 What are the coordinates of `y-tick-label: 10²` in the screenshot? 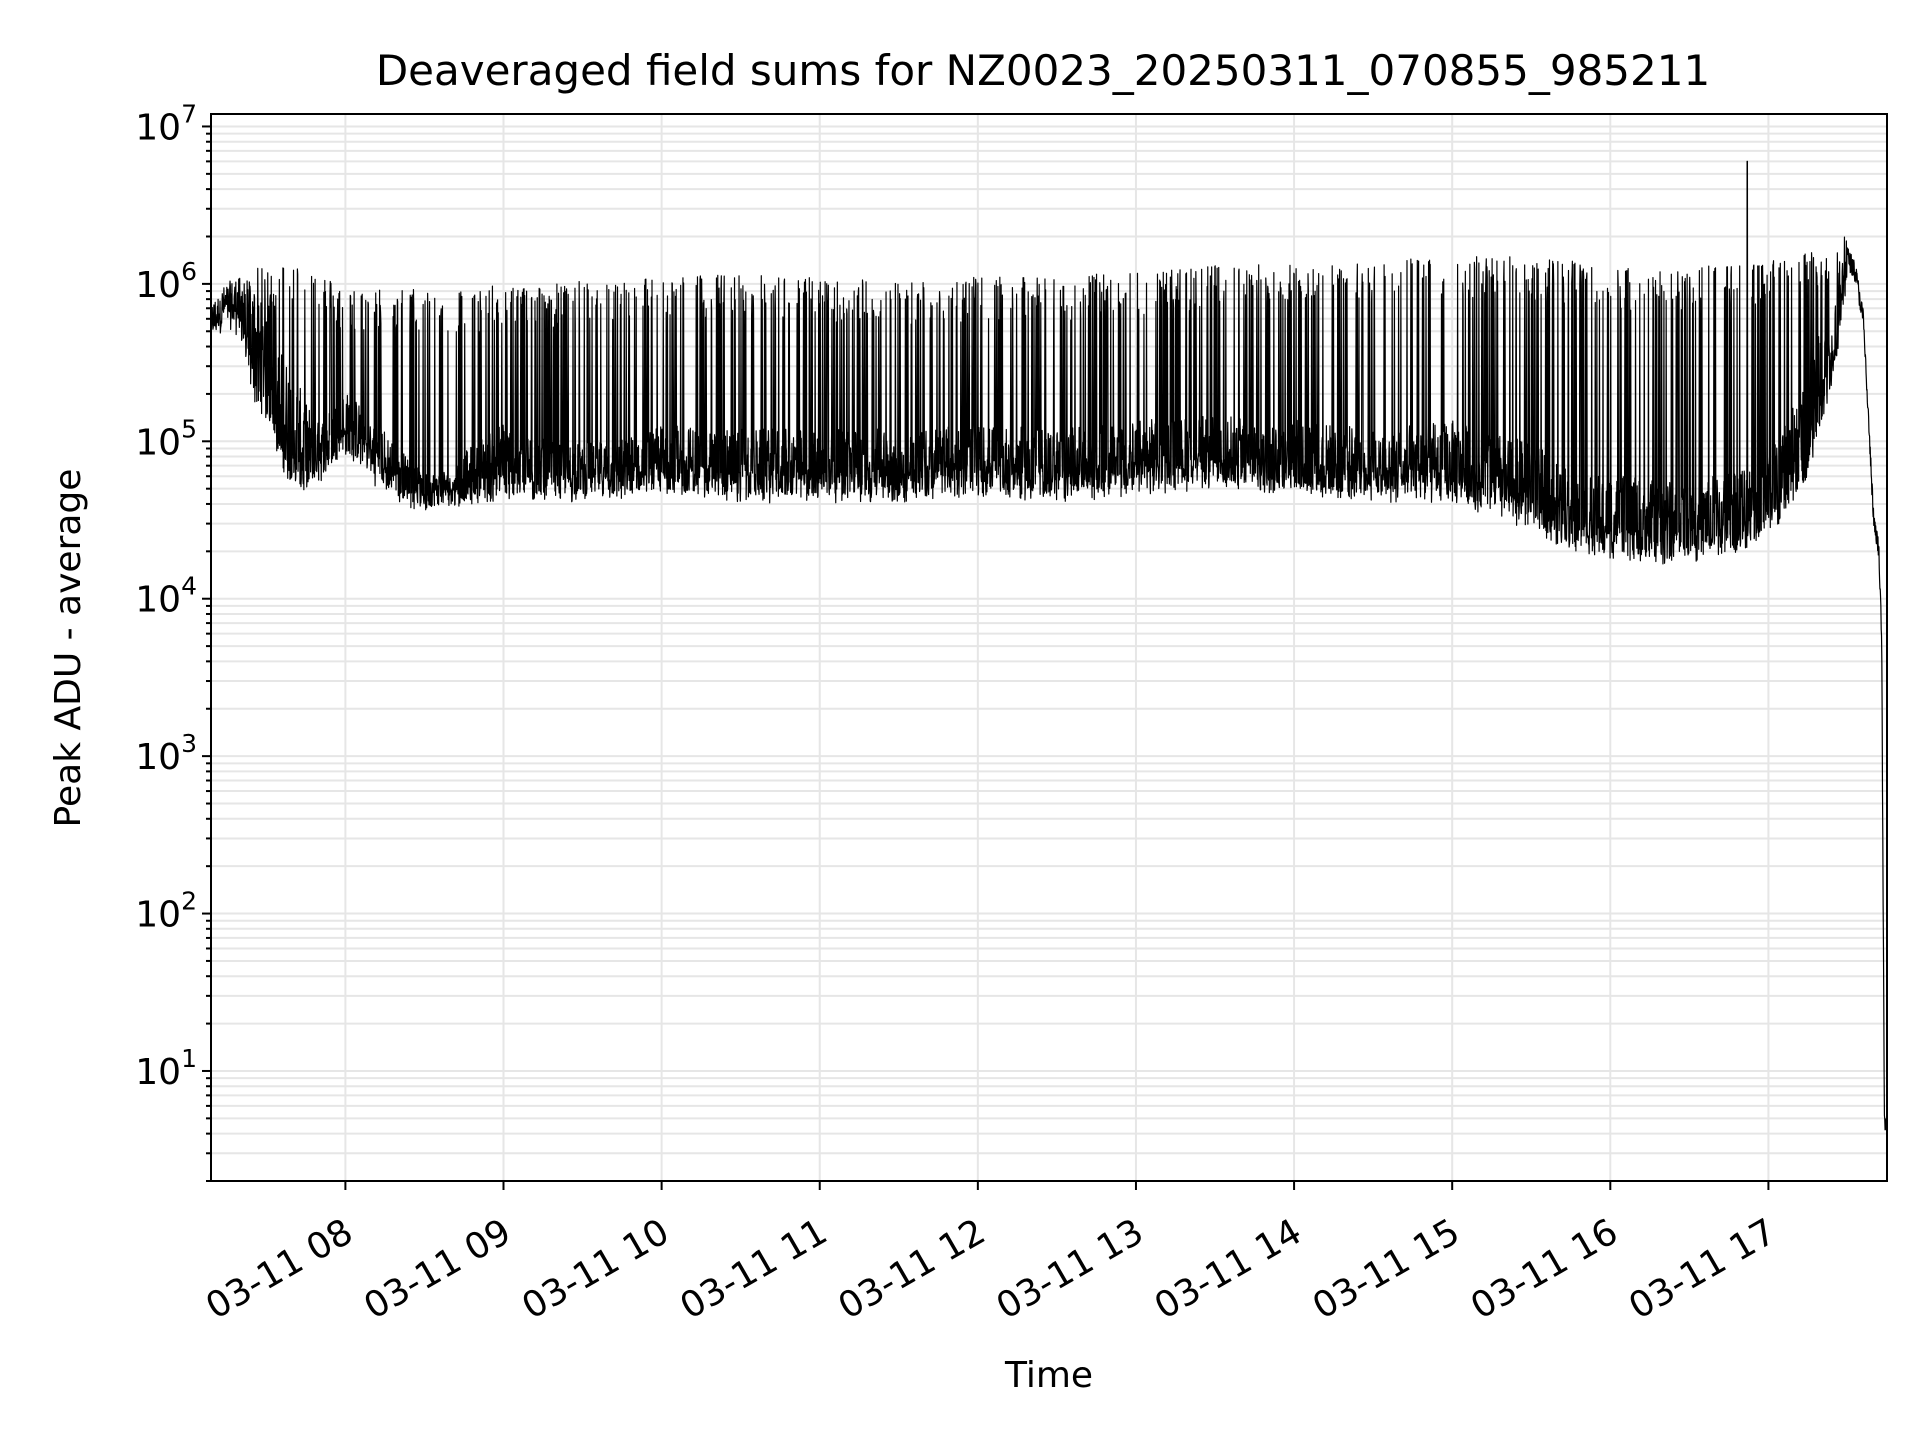 It's located at (166, 911).